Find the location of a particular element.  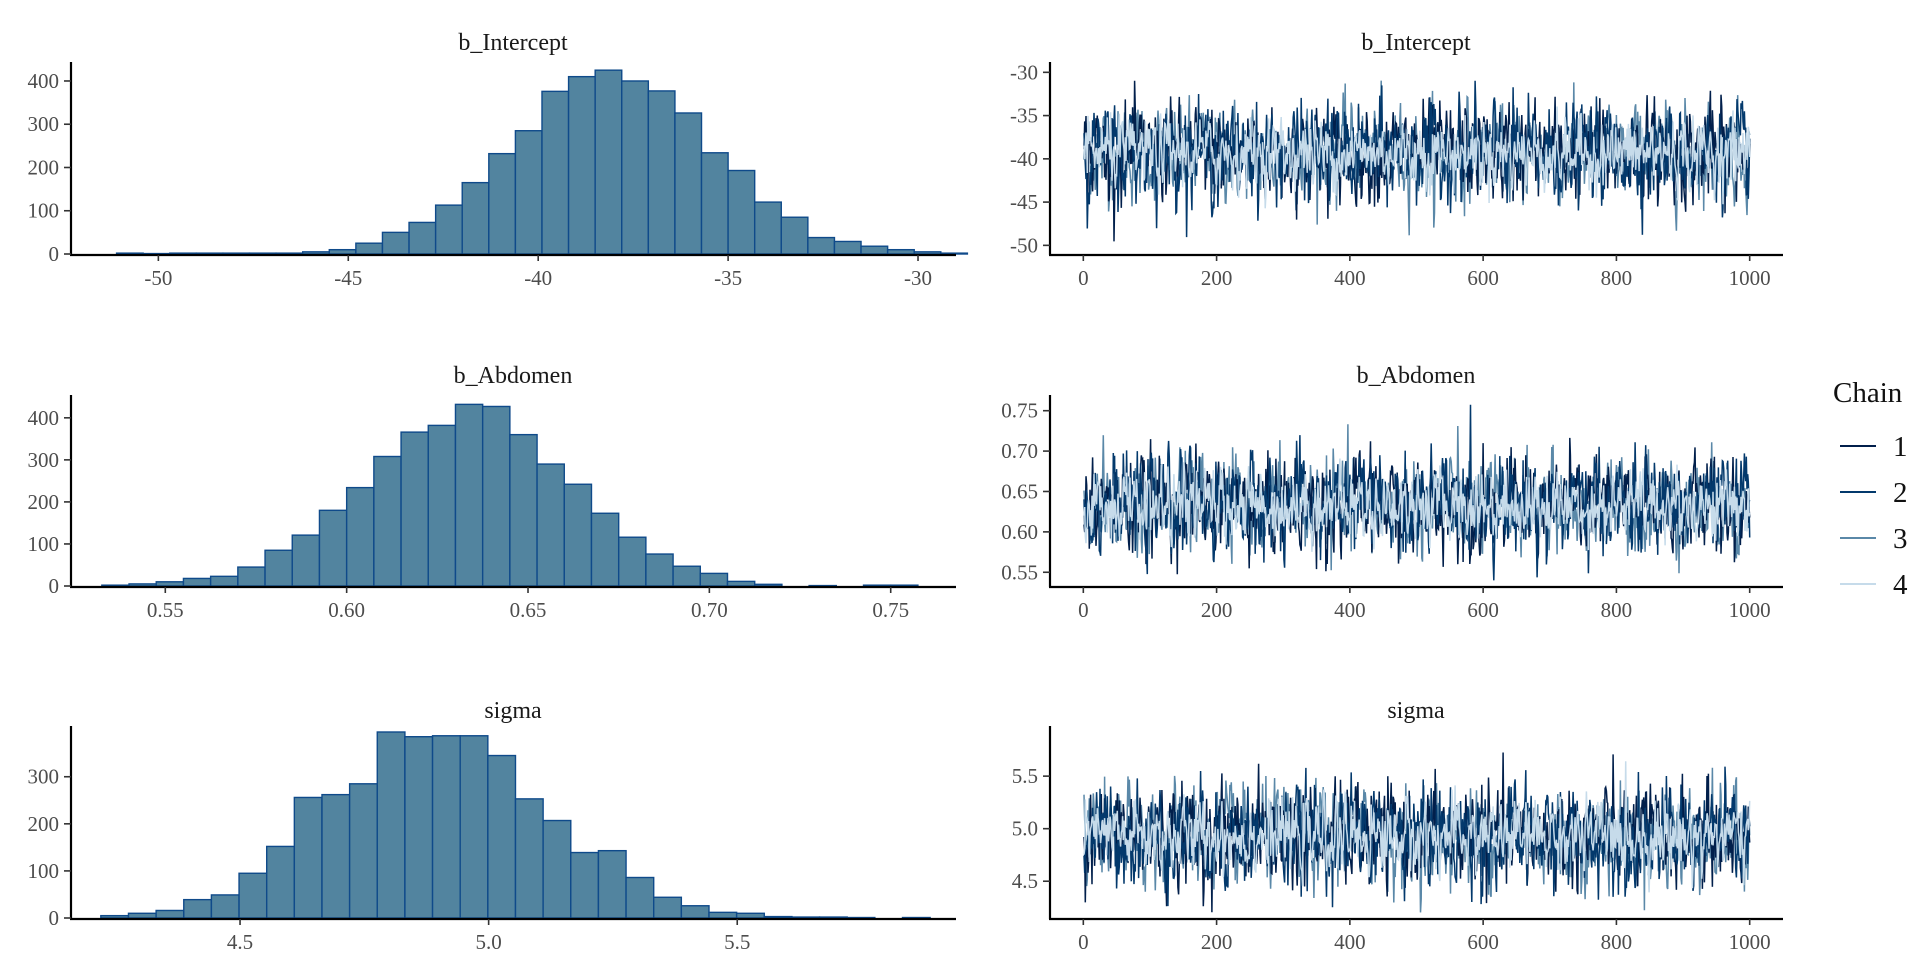

y-tick-label: 0.55 is located at coordinates (1019, 572).